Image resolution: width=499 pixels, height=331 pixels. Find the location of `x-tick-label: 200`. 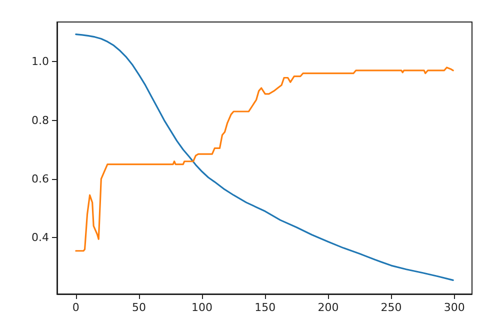

x-tick-label: 200 is located at coordinates (328, 307).